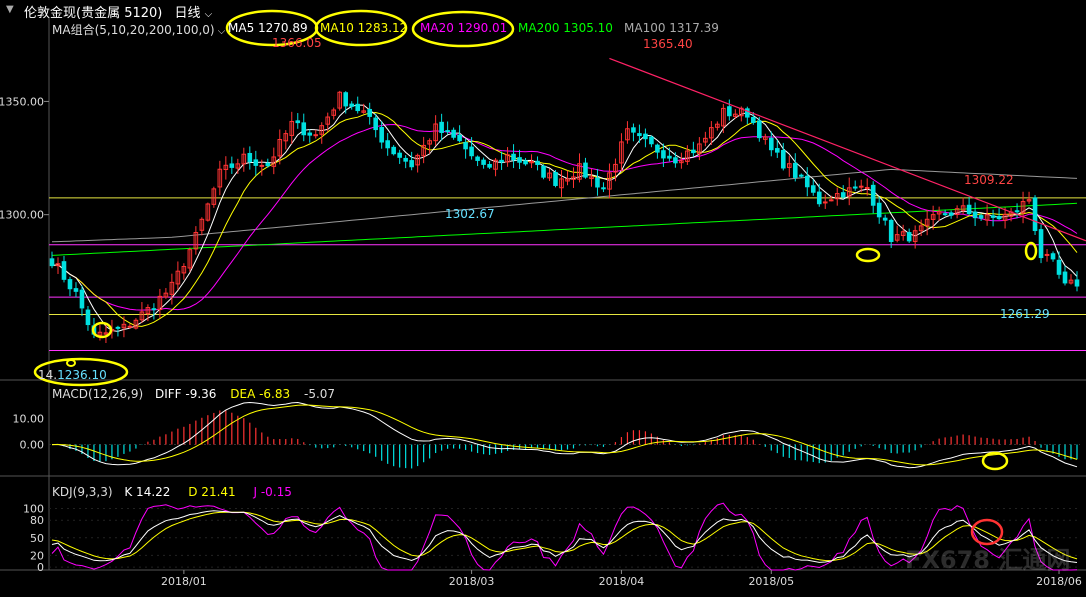  Describe the element at coordinates (472, 581) in the screenshot. I see `x-tick-label: 2018/03` at that location.